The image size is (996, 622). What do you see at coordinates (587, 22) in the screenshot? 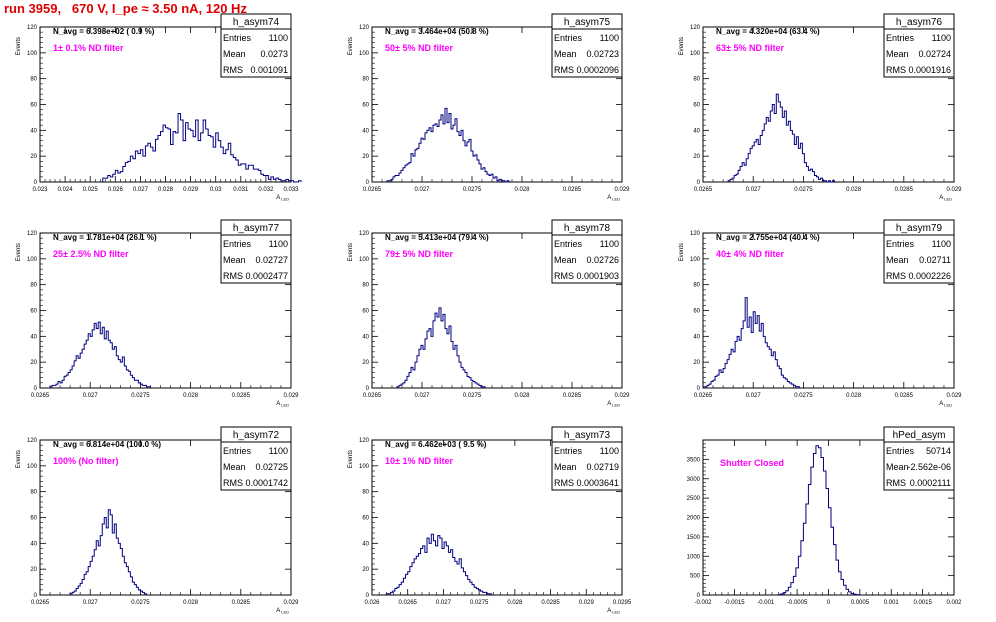
I see `histogram-name: h_asym75` at bounding box center [587, 22].